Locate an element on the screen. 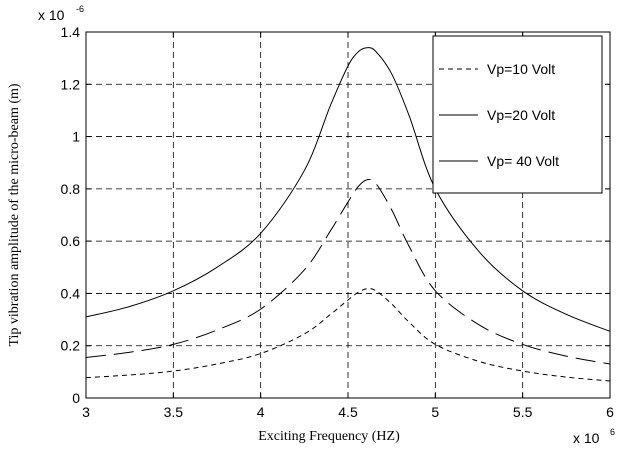 This screenshot has height=450, width=619. legend: Vp=10 Volt Vp=20 Volt Vp= 40 Volt is located at coordinates (517, 114).